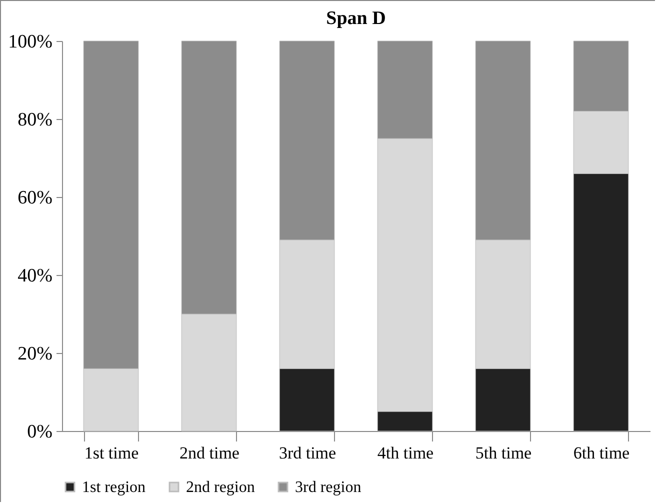  What do you see at coordinates (503, 453) in the screenshot?
I see `x-tick-label: 5th time` at bounding box center [503, 453].